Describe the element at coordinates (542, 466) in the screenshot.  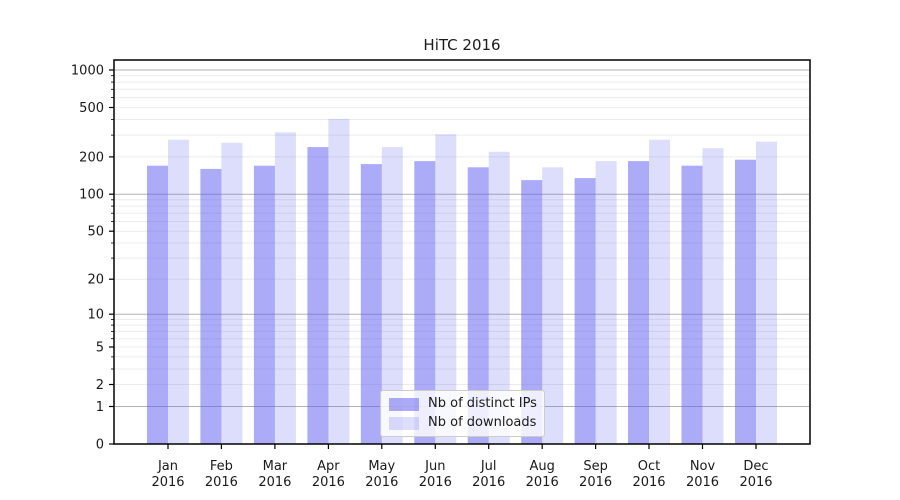
I see `x-tick-label-month: Aug` at that location.